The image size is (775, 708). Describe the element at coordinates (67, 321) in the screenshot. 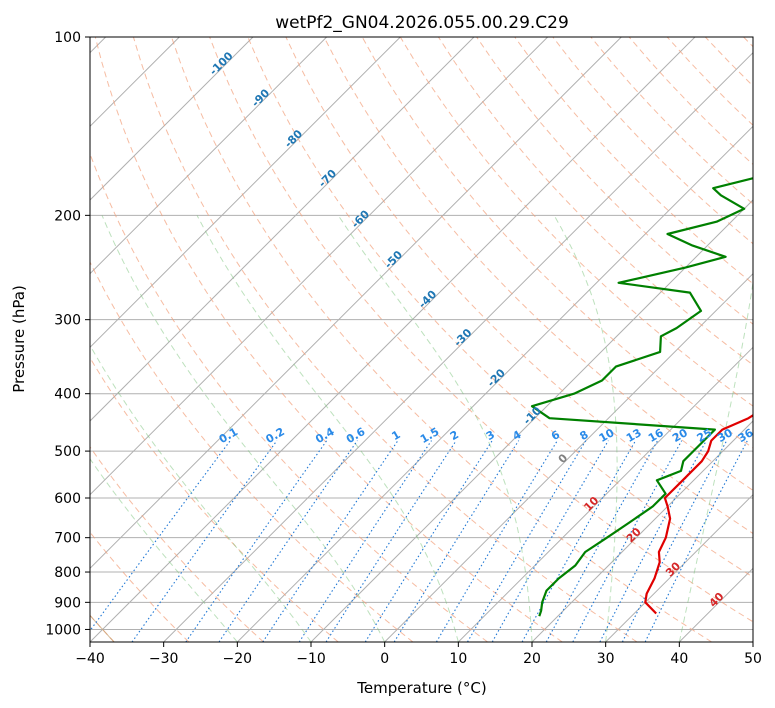

I see `y-tick-label: 300` at that location.